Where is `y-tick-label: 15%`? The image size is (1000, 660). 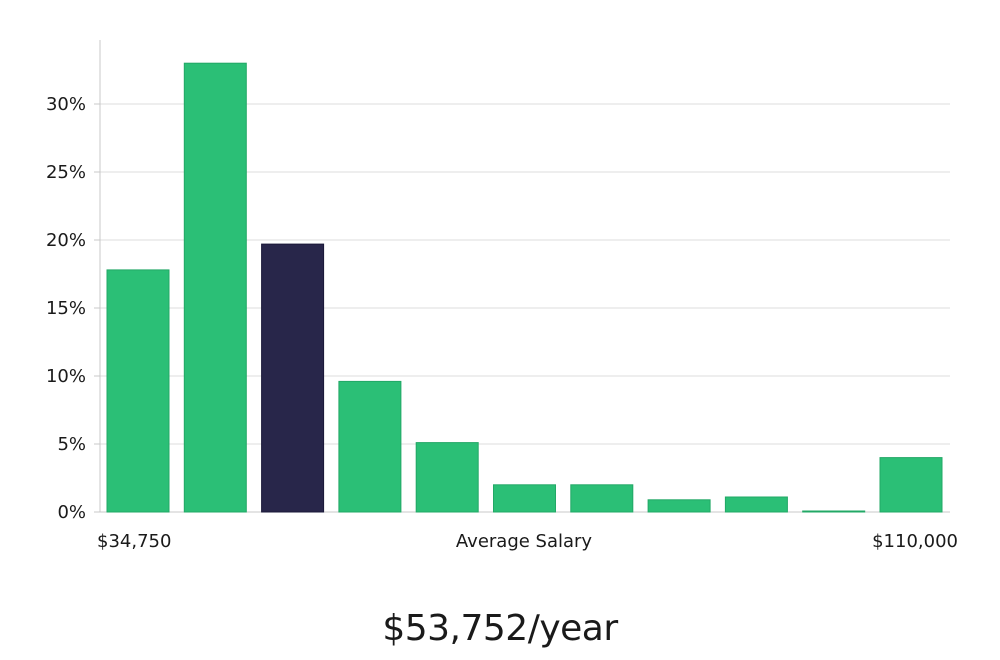 y-tick-label: 15% is located at coordinates (66, 308).